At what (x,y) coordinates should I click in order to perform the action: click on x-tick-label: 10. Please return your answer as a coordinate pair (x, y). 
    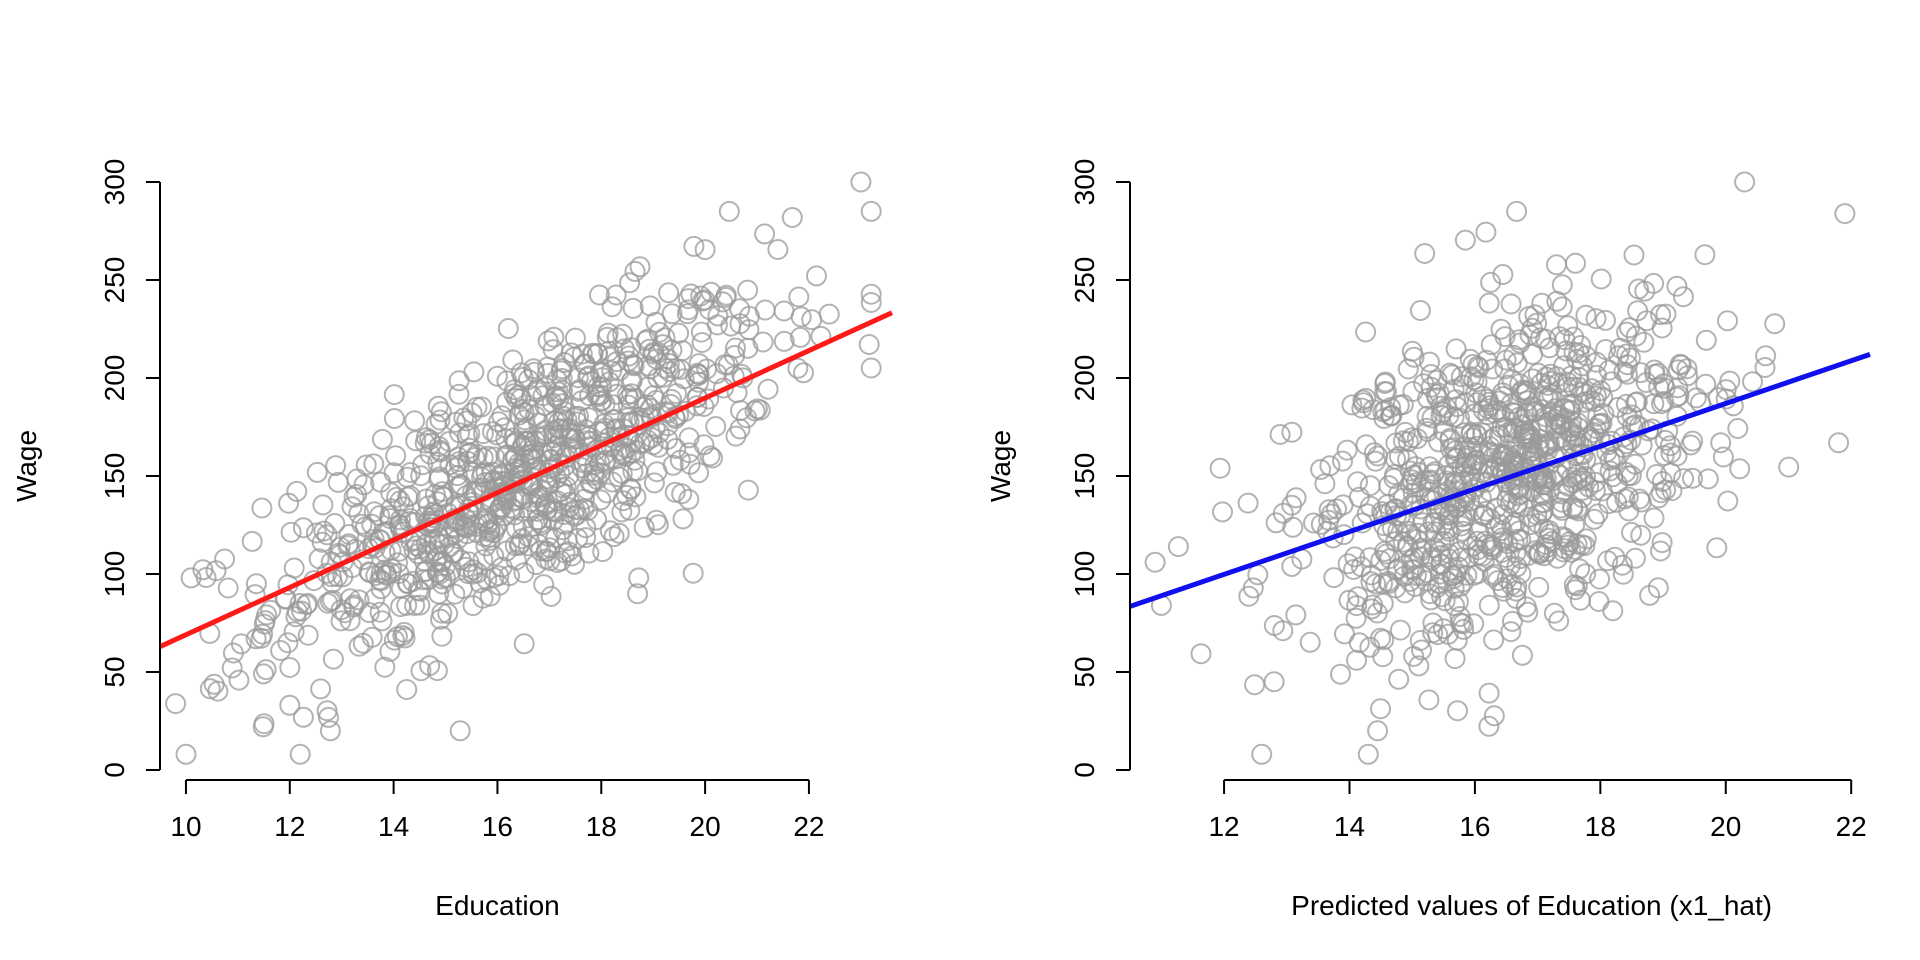
    Looking at the image, I should click on (185, 826).